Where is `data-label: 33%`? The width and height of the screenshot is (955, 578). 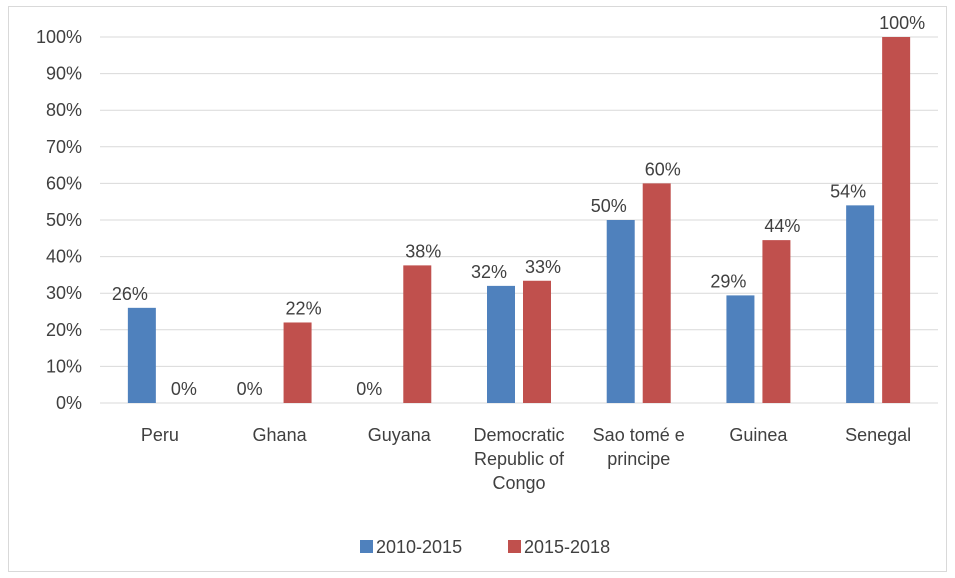
data-label: 33% is located at coordinates (543, 267).